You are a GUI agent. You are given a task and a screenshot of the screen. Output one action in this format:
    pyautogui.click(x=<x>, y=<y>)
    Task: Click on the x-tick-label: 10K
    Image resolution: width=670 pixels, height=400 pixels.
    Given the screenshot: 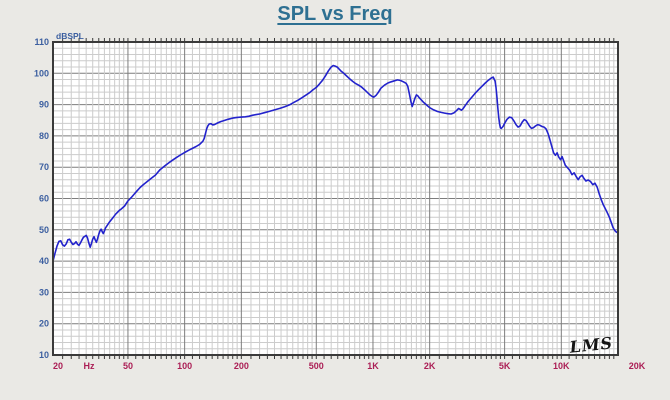 What is the action you would take?
    pyautogui.click(x=561, y=366)
    